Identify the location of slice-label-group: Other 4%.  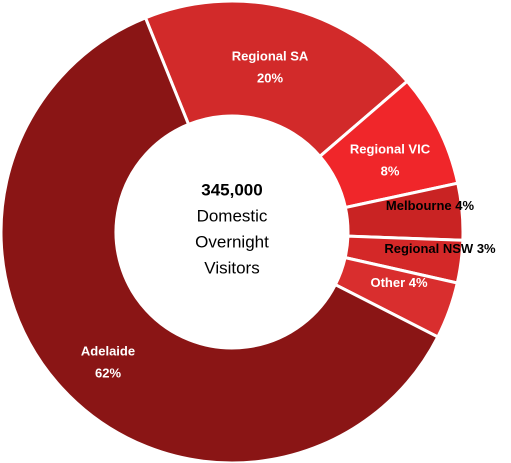
(399, 282).